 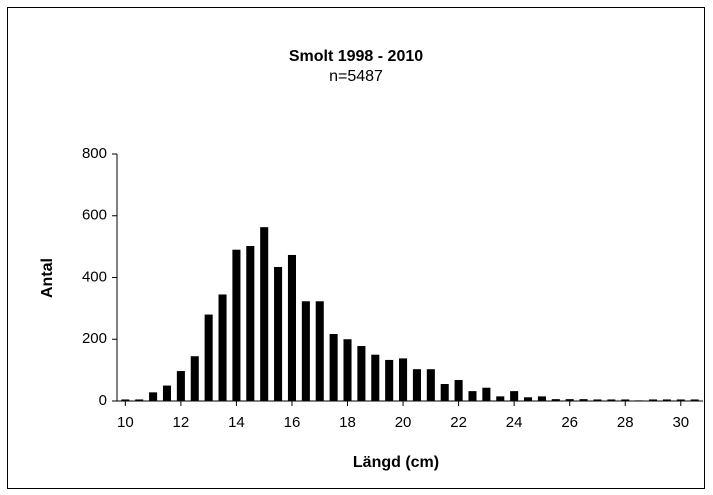 I want to click on y-tick-label: 800, so click(x=94, y=153).